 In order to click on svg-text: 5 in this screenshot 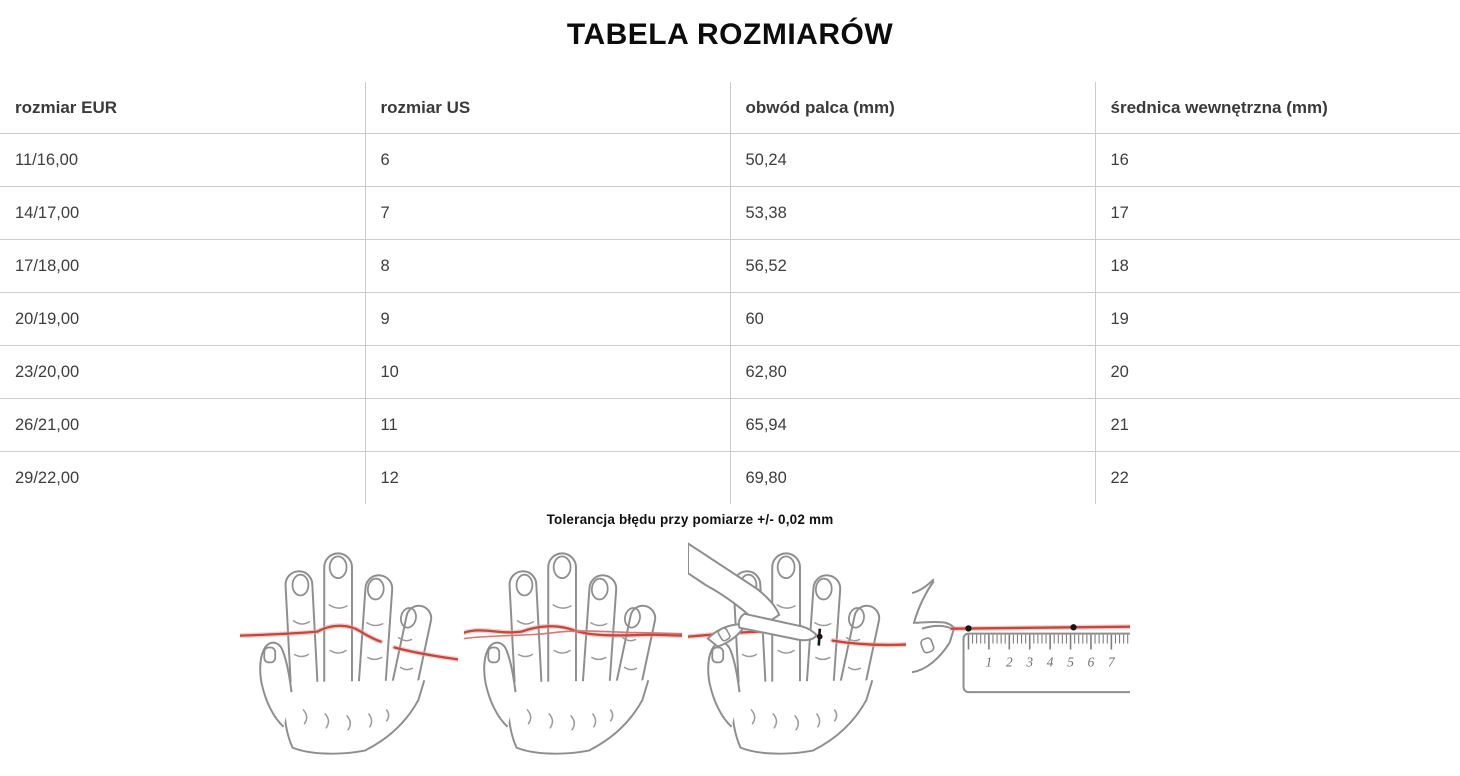, I will do `click(1070, 661)`.